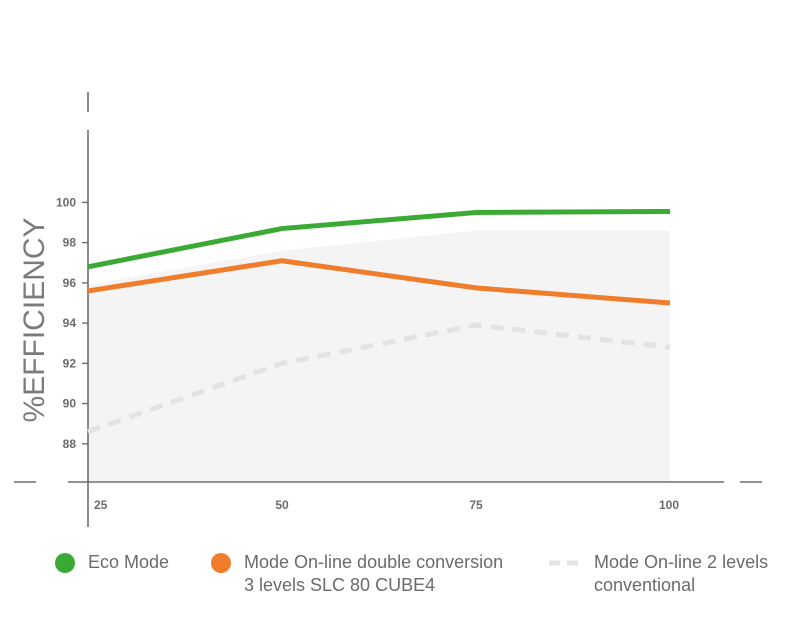  I want to click on y-tick-label: 98, so click(70, 243).